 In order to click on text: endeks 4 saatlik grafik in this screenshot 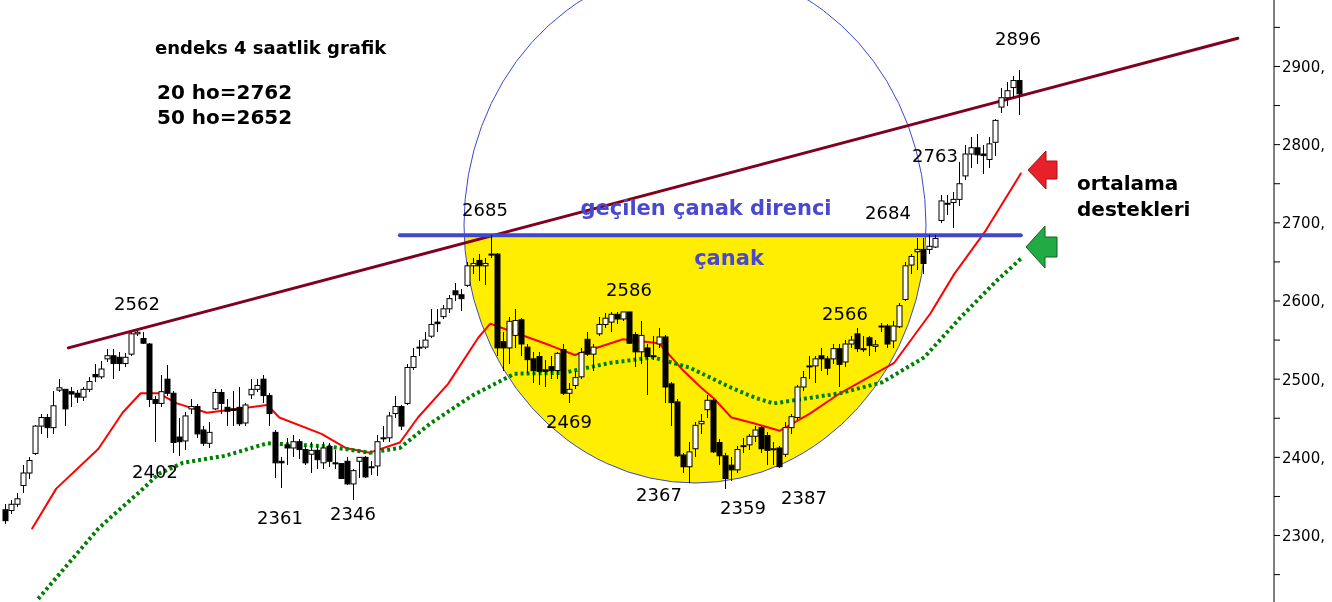, I will do `click(271, 47)`.